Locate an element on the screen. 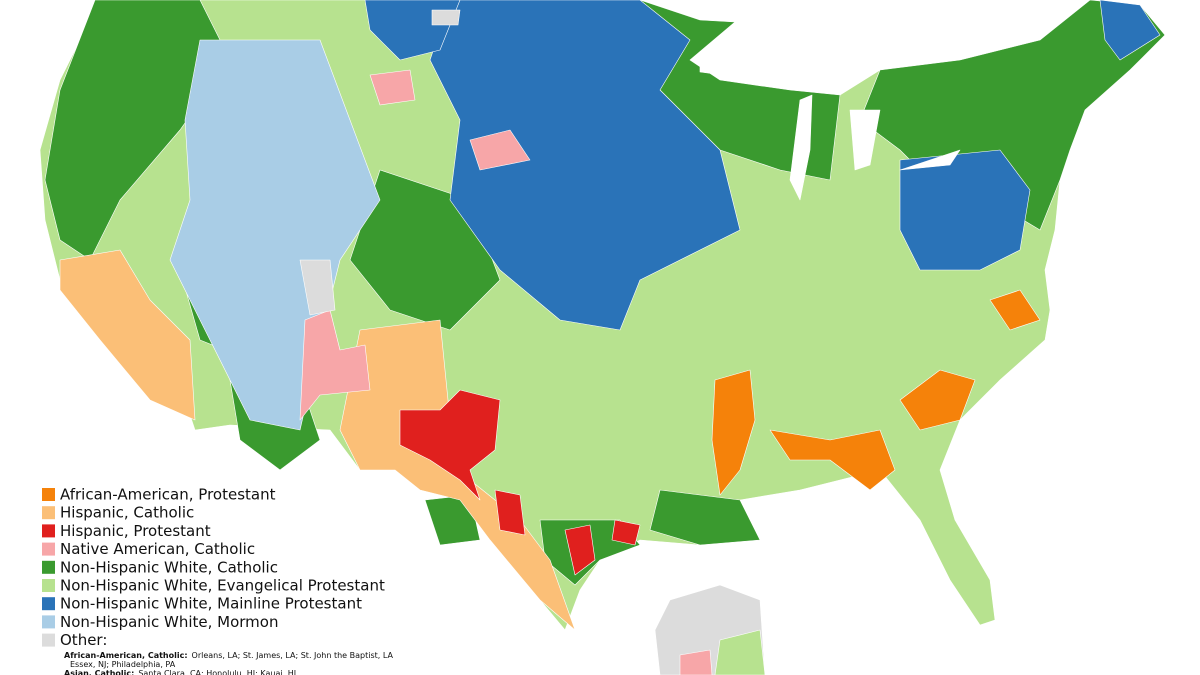 The height and width of the screenshot is (675, 1200). legend-label: Hispanic, Protestant is located at coordinates (135, 531).